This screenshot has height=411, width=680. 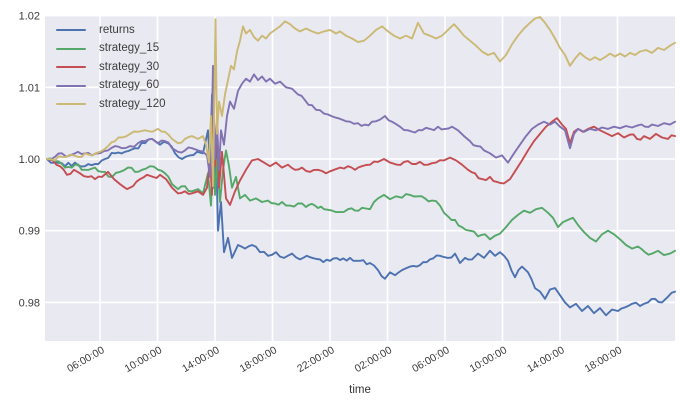 I want to click on y-axis-tick-labels: 1.02 1.01 1.00 0.99 0.98, so click(x=29, y=160).